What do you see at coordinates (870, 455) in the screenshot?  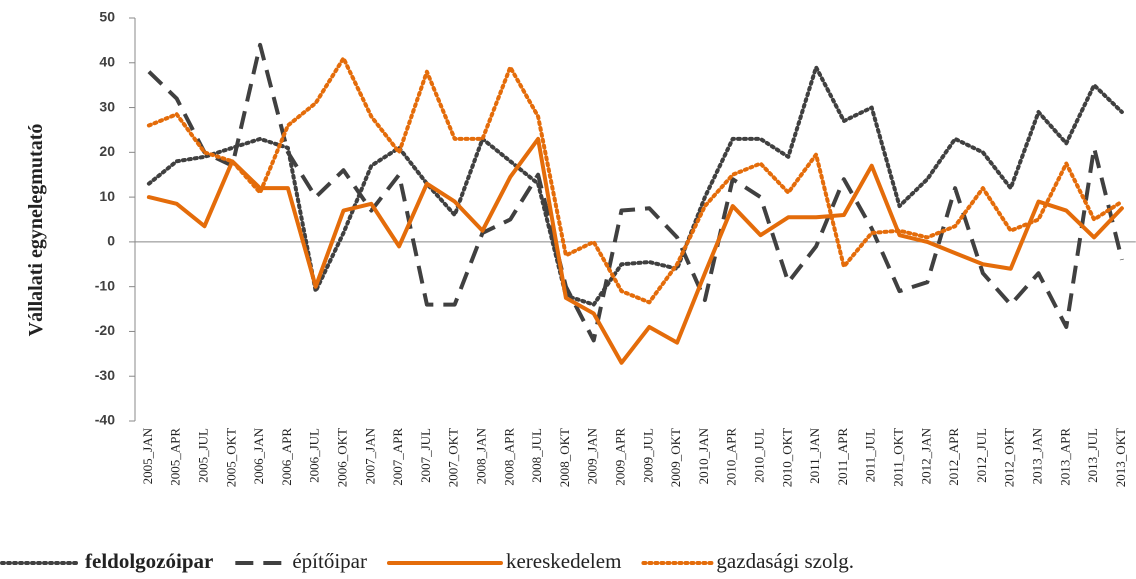 I see `x-tick-label: 2011_JUL` at bounding box center [870, 455].